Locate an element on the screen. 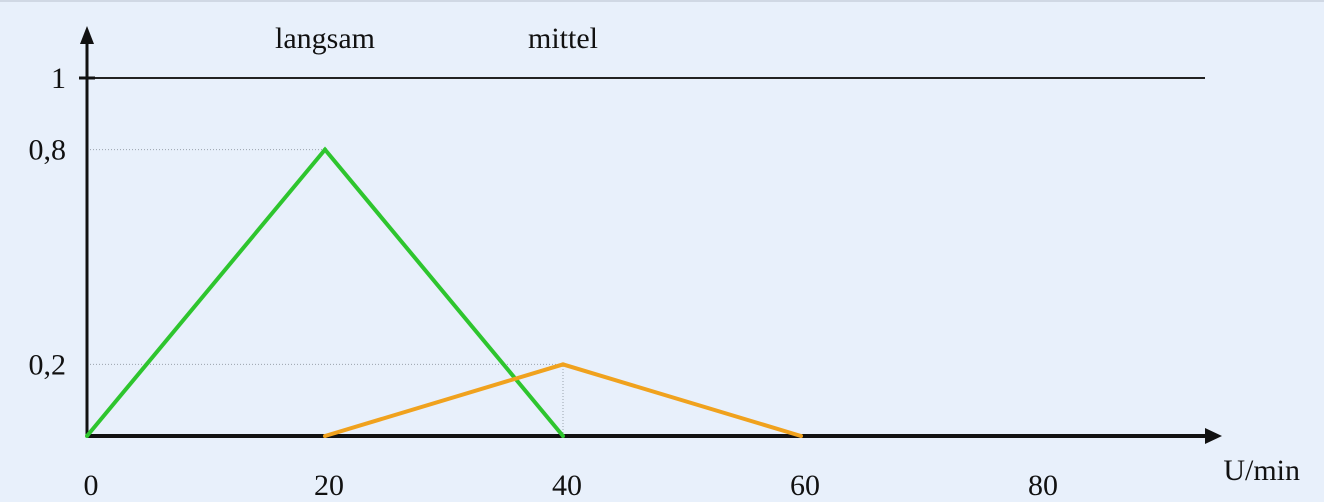  x-tick-label-1: 20 is located at coordinates (329, 485).